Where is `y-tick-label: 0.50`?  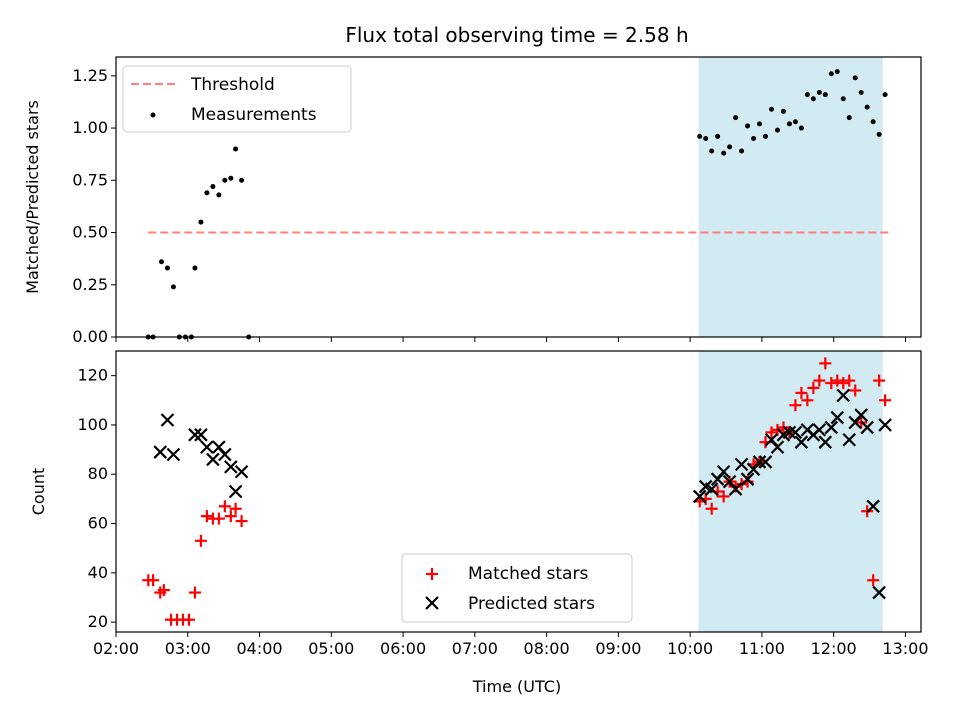
y-tick-label: 0.50 is located at coordinates (90, 232).